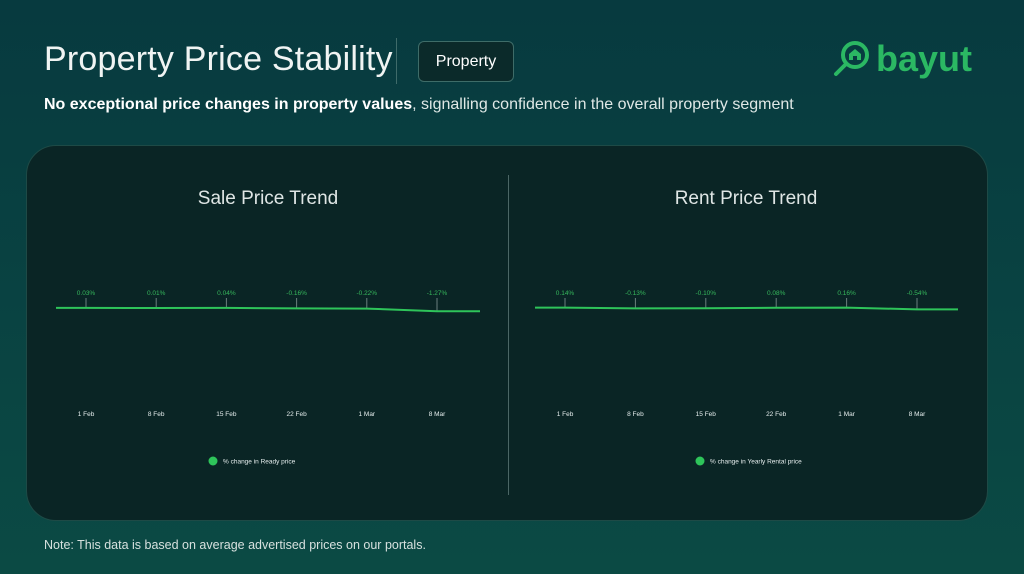 Image resolution: width=1024 pixels, height=574 pixels. I want to click on data-label: 0.01%, so click(156, 293).